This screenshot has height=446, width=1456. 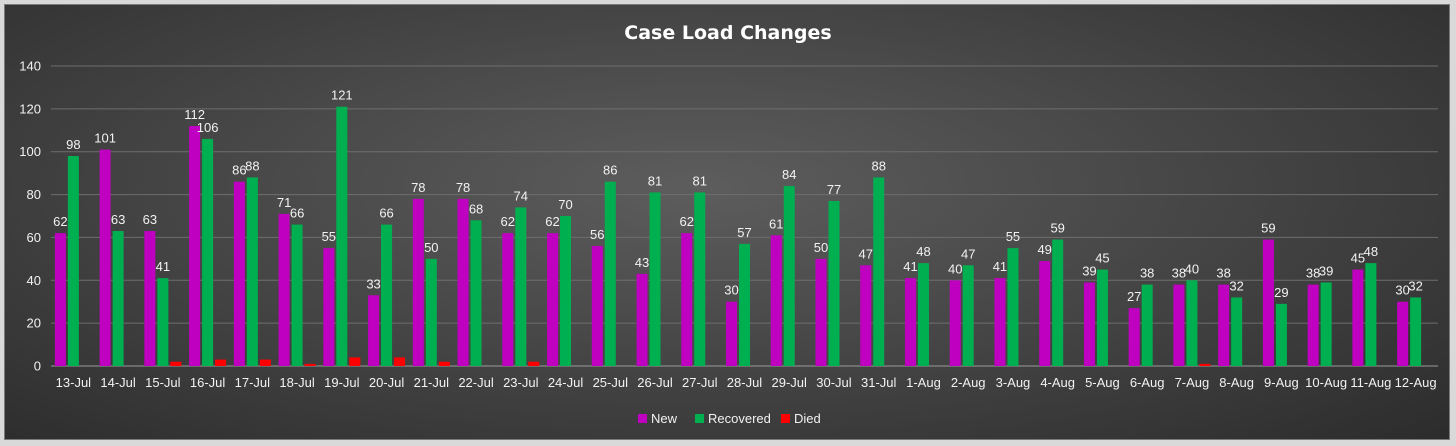 What do you see at coordinates (329, 236) in the screenshot?
I see `data-label-new: 55` at bounding box center [329, 236].